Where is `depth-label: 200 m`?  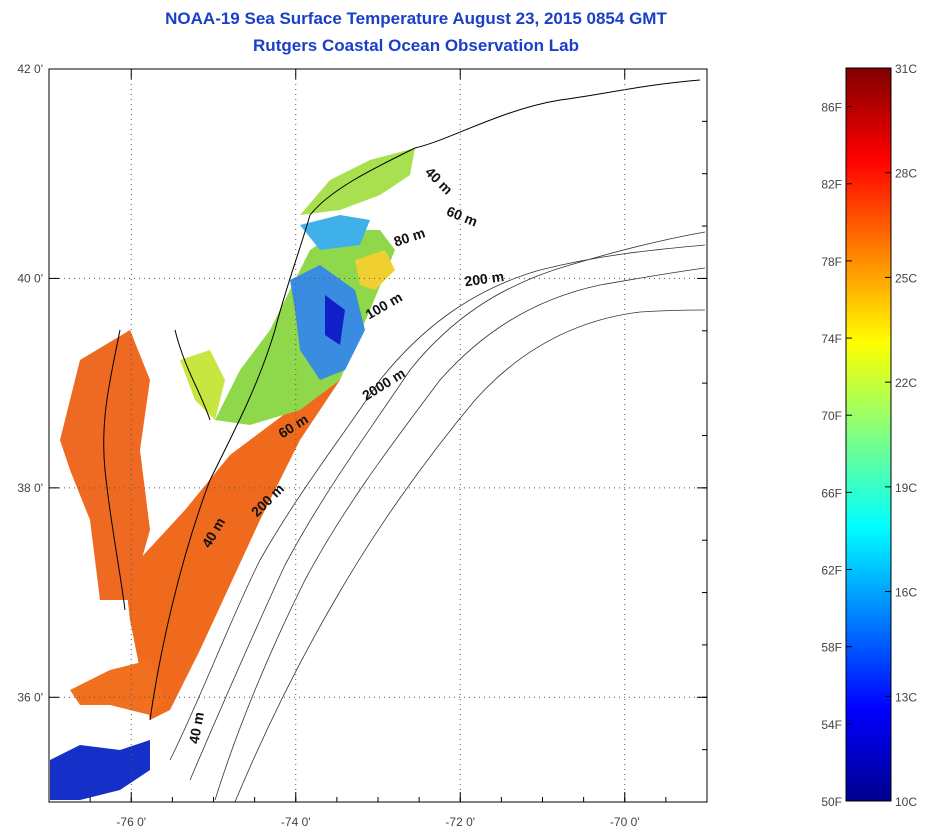 depth-label: 200 m is located at coordinates (484, 278).